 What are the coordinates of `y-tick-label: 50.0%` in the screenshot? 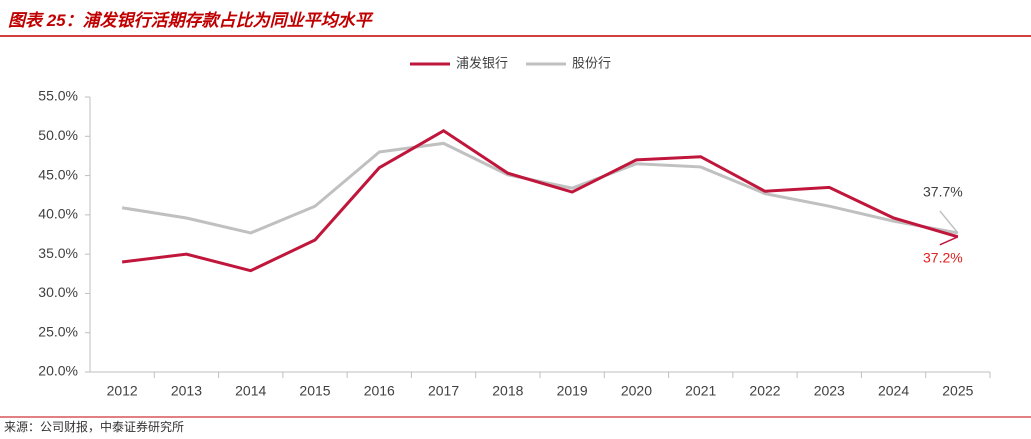 It's located at (58, 135).